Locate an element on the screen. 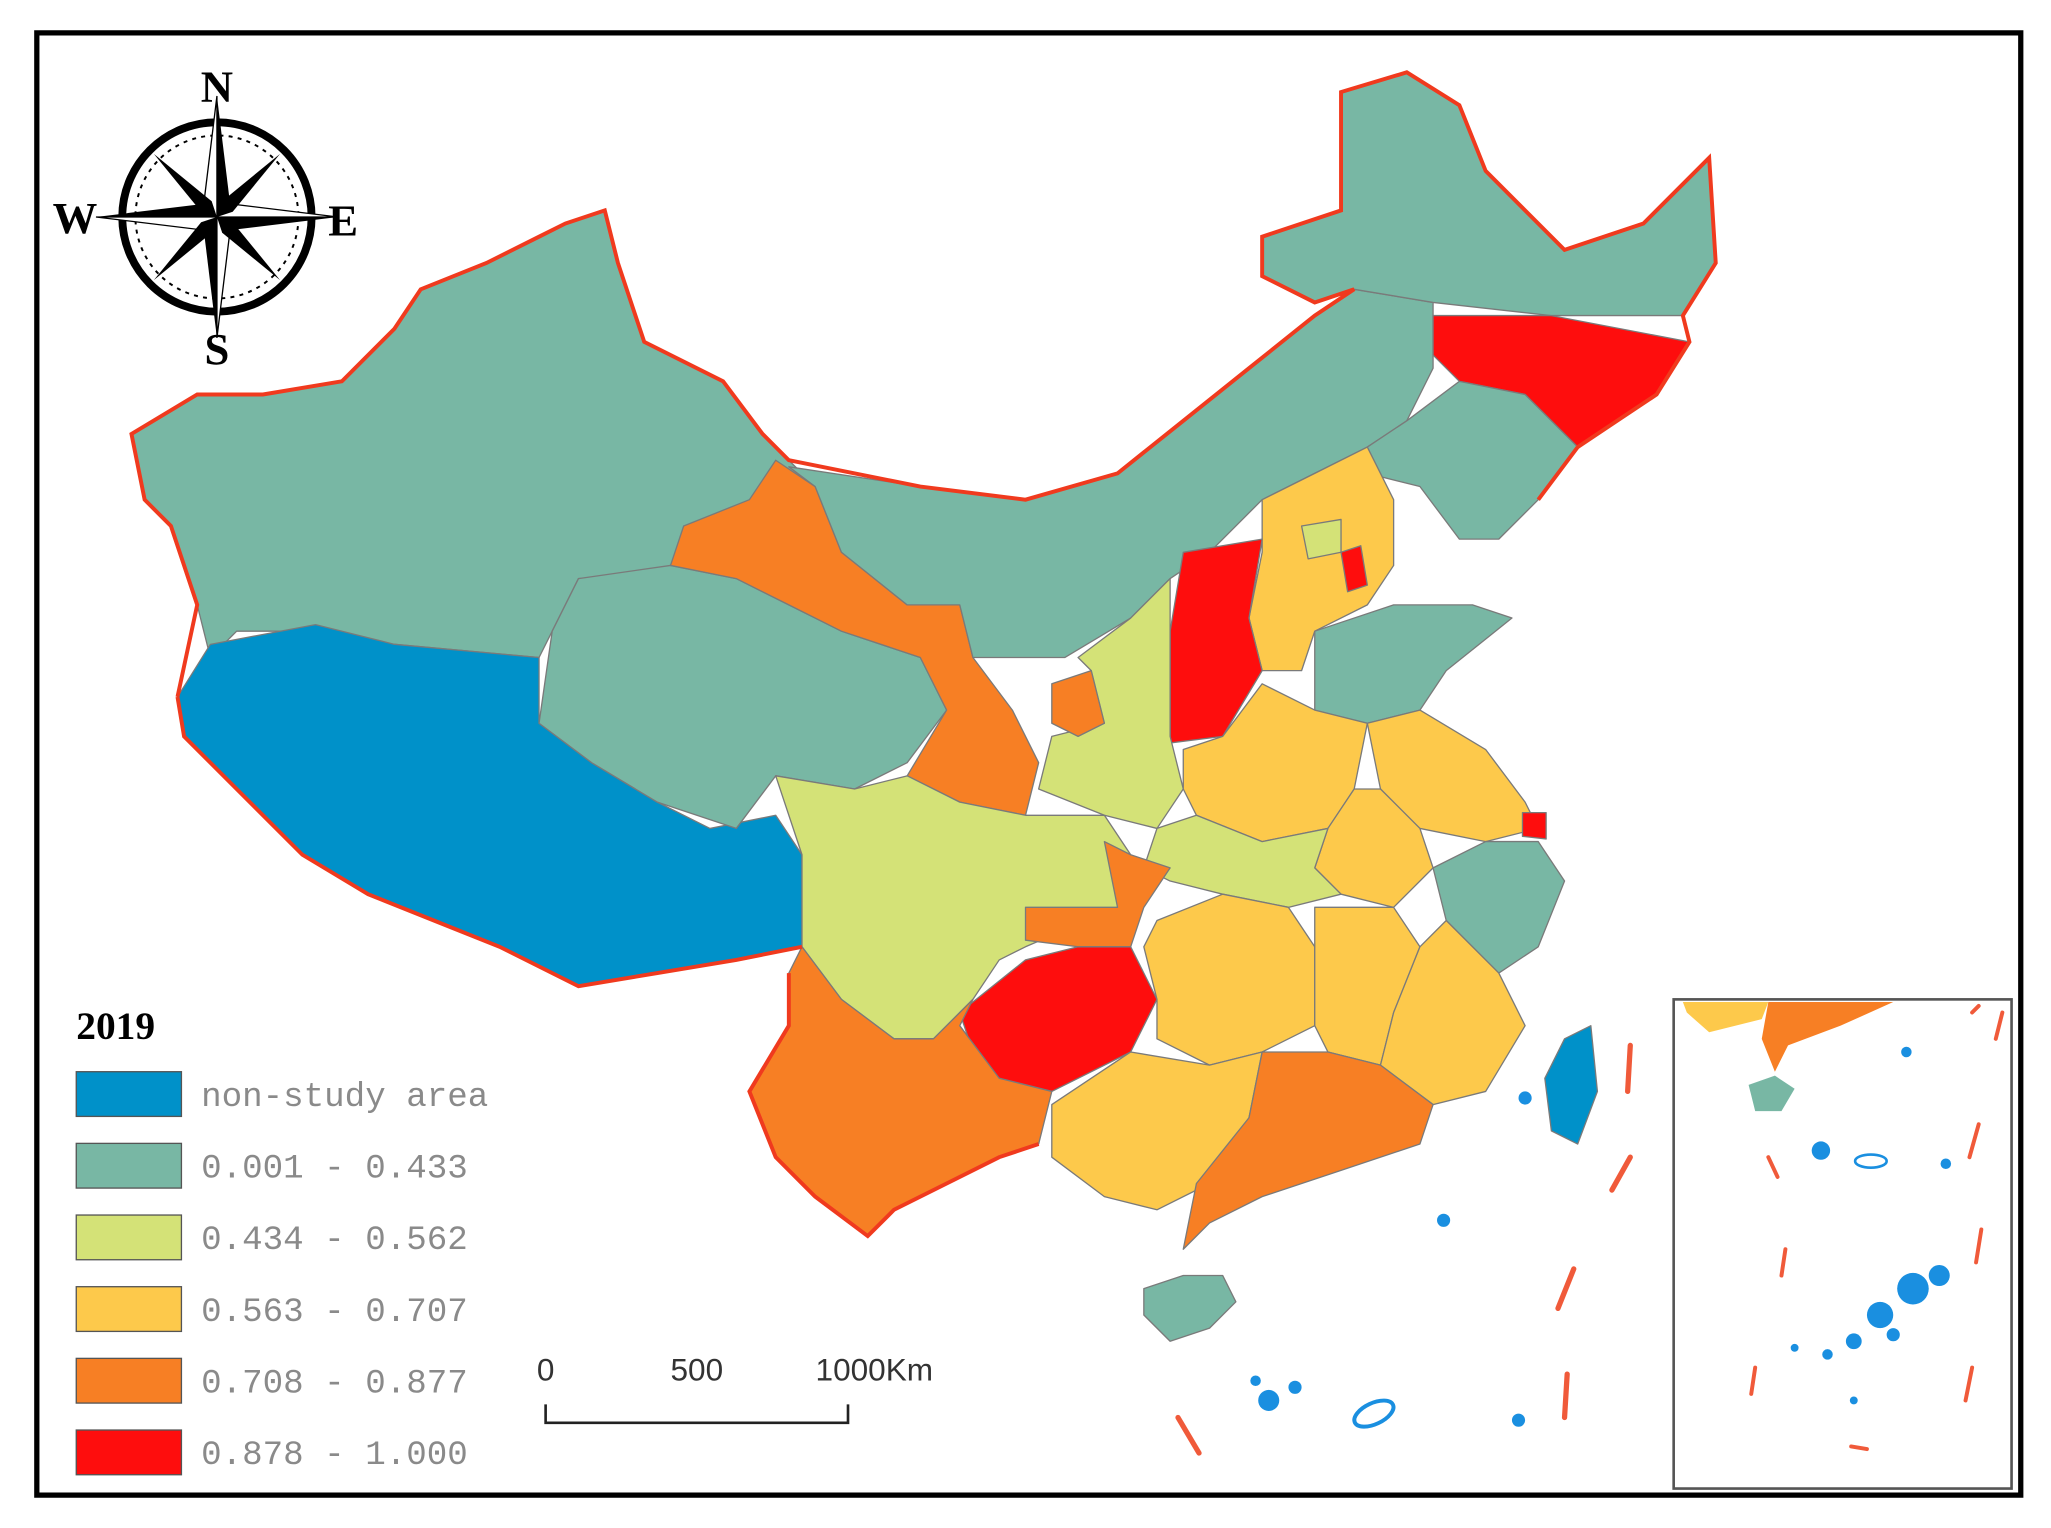 The width and height of the screenshot is (2051, 1528). compass-north: N is located at coordinates (217, 86).